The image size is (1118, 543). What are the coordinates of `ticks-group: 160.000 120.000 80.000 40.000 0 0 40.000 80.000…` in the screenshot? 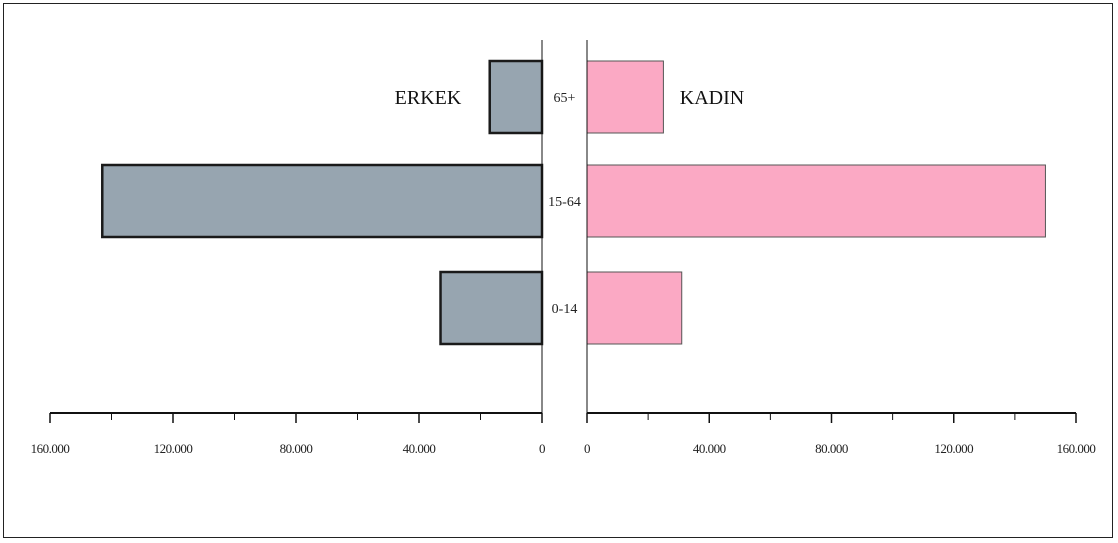 It's located at (563, 434).